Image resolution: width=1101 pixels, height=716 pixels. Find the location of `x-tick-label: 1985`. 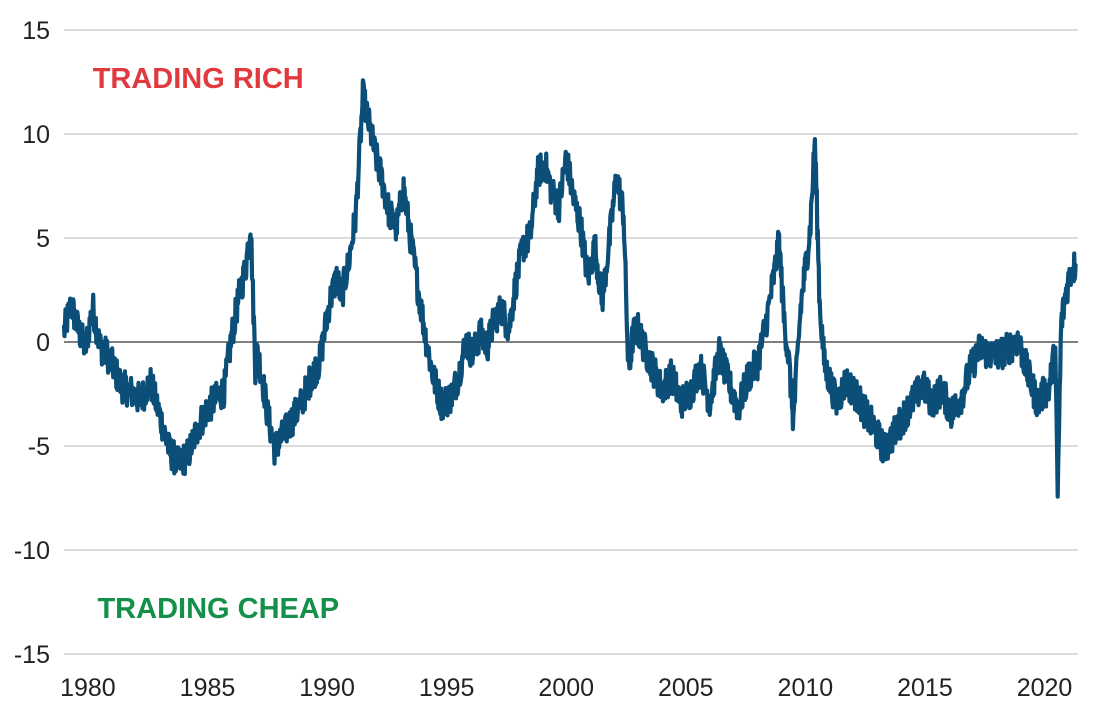

x-tick-label: 1985 is located at coordinates (208, 688).